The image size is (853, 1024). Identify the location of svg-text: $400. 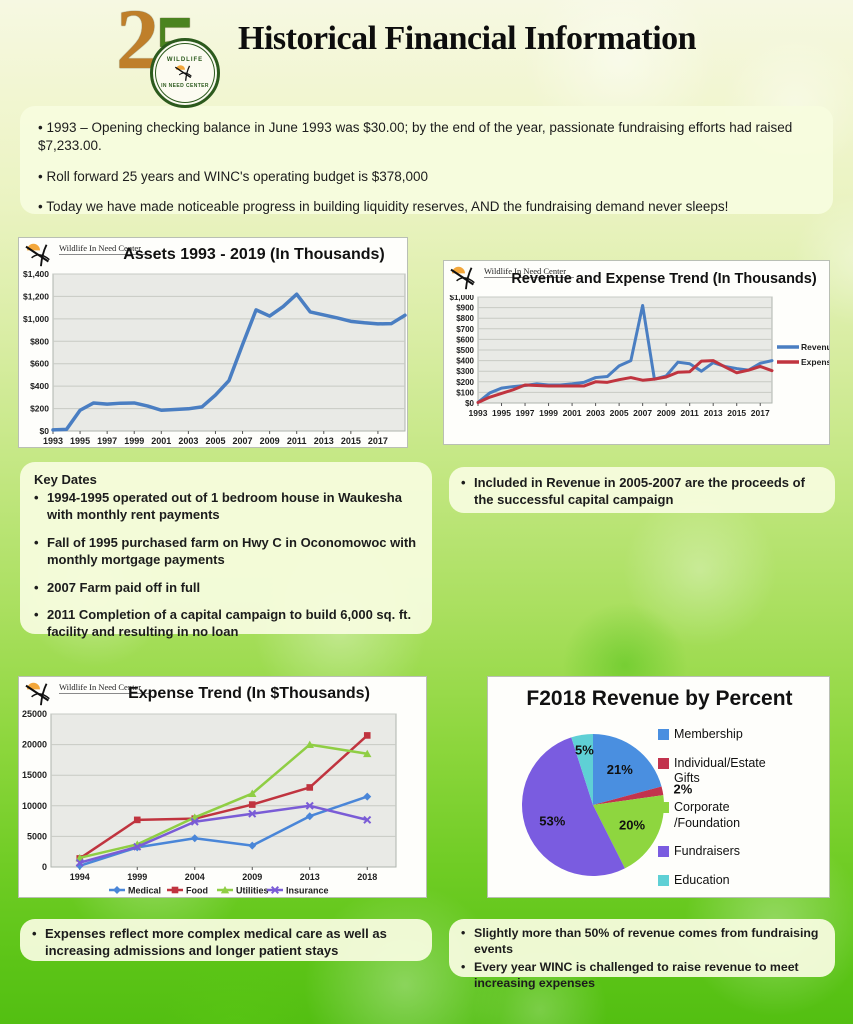
(465, 361).